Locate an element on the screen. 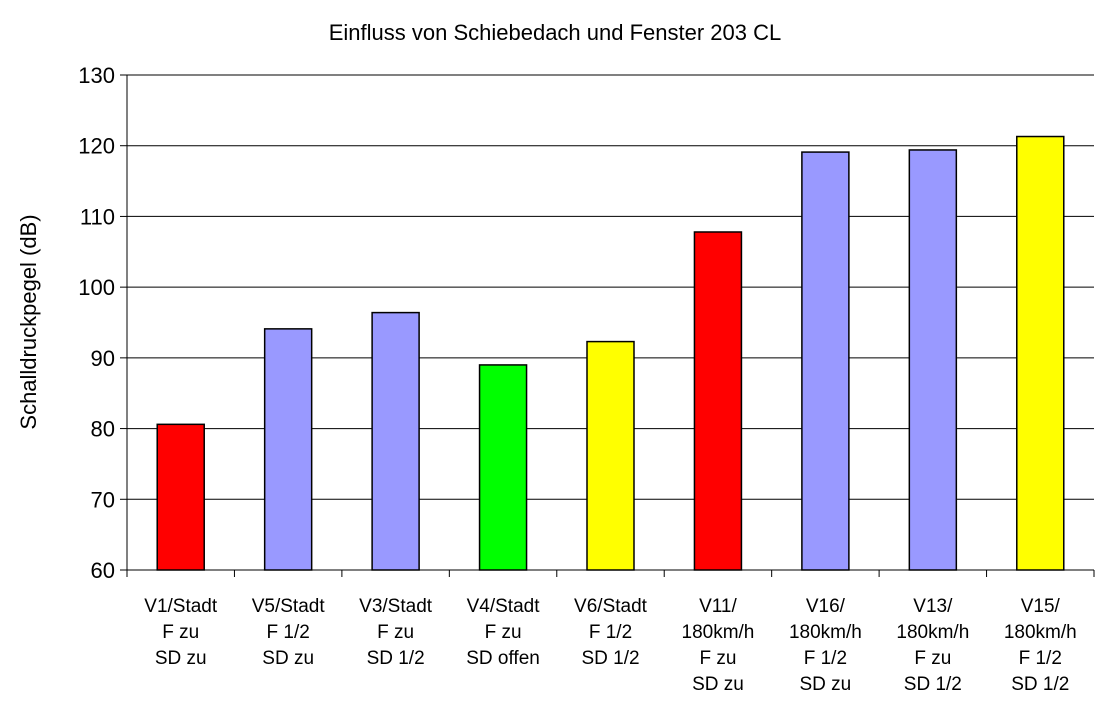 The height and width of the screenshot is (711, 1108). y-tick-label: 110 is located at coordinates (97, 216).